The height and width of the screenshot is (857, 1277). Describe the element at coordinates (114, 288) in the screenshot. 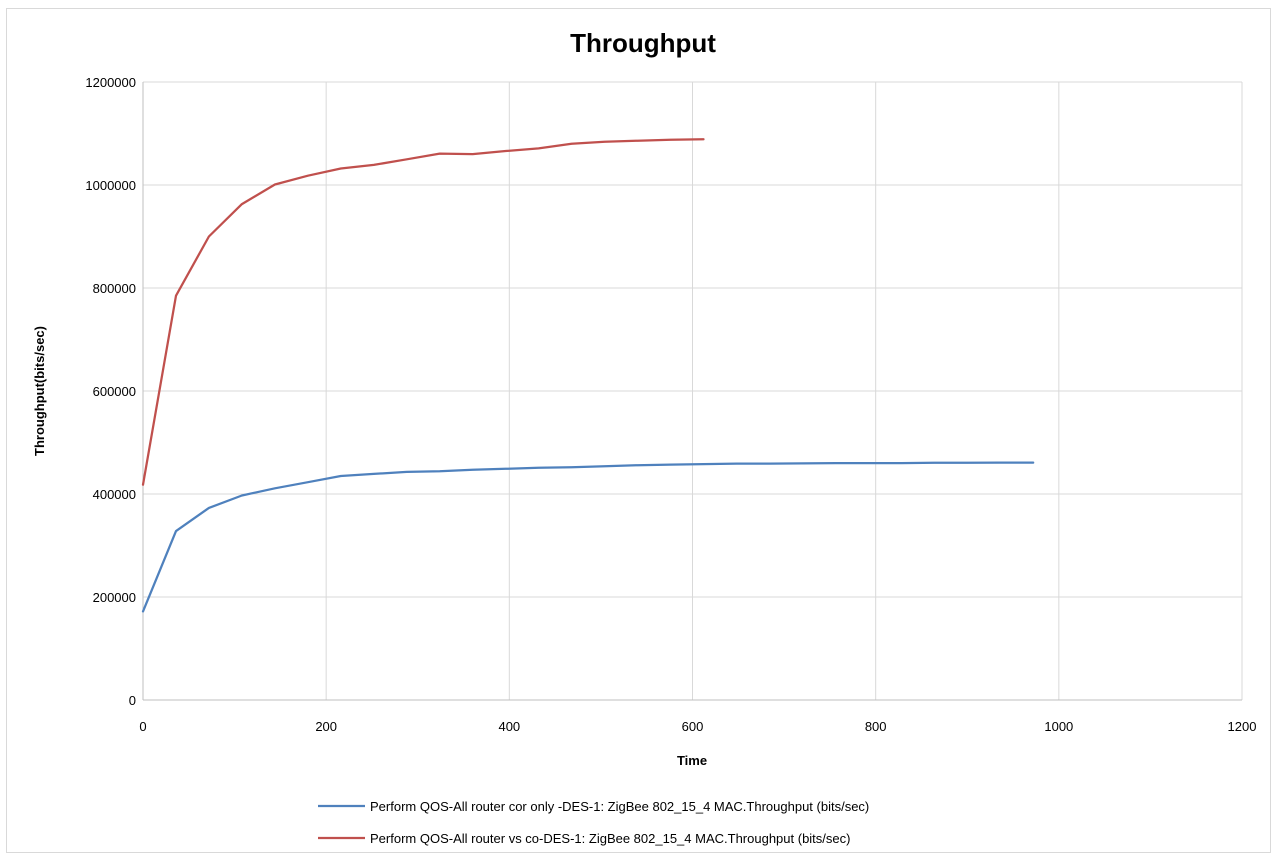

I see `y-tick-label-4: 800000` at that location.